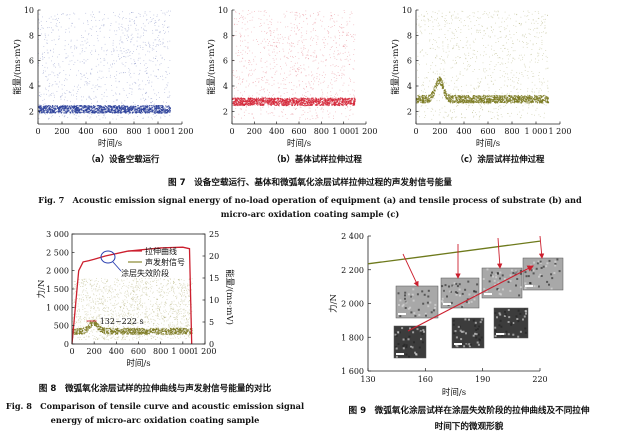 The height and width of the screenshot is (438, 620). I want to click on fig7-subcaption-b: （b）基体试样拉伸过程, so click(317, 159).